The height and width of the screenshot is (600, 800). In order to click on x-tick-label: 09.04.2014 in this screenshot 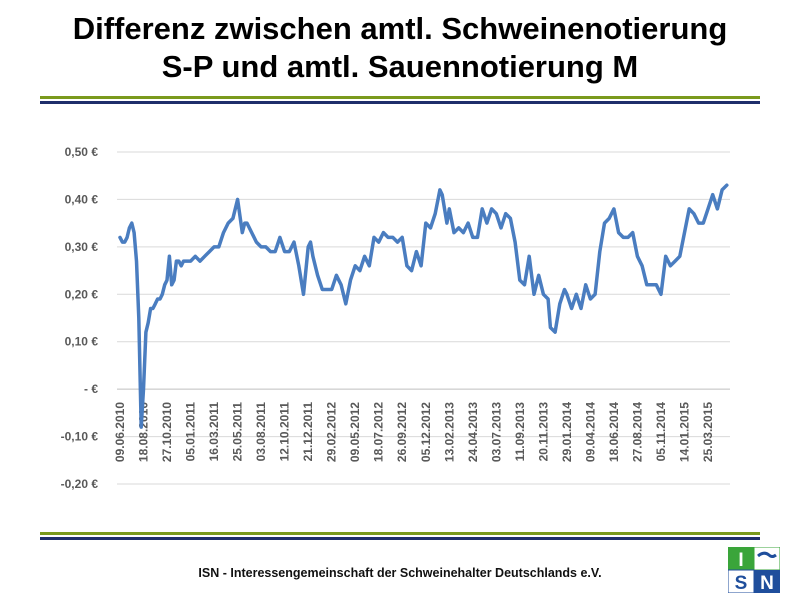, I will do `click(590, 432)`.